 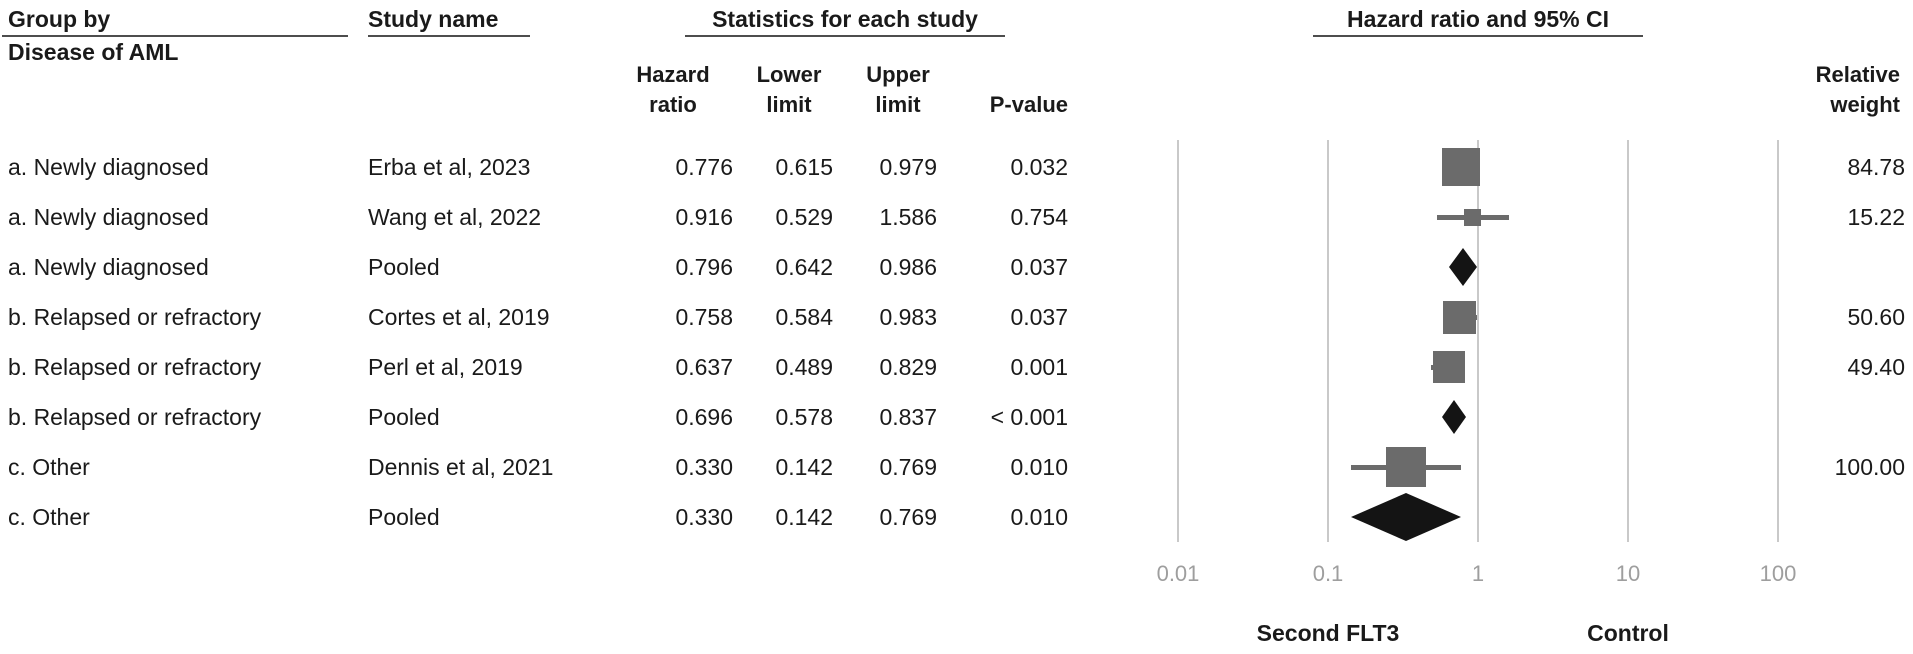 What do you see at coordinates (845, 19) in the screenshot?
I see `statistics-header: Statistics for each study` at bounding box center [845, 19].